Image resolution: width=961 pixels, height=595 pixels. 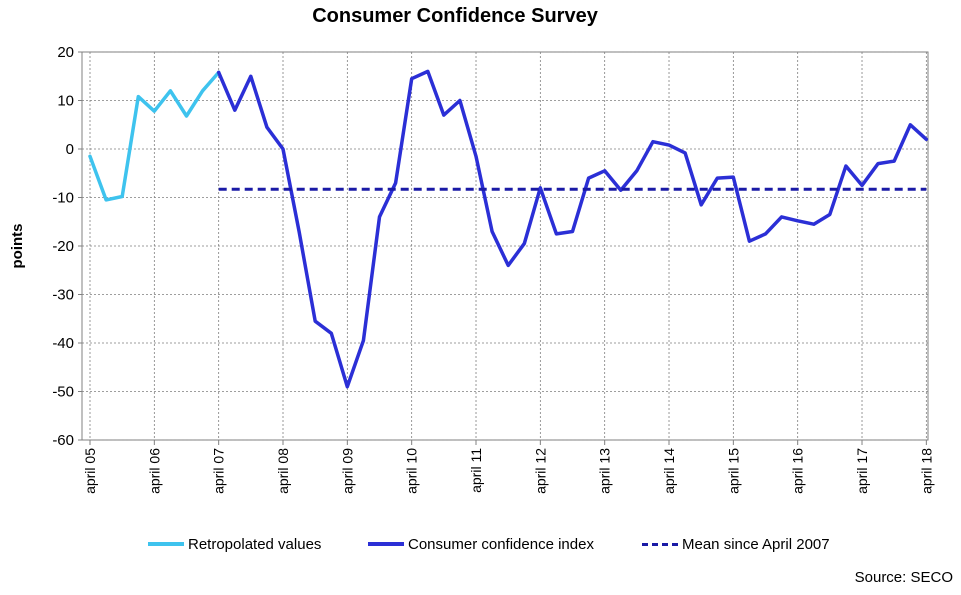 I want to click on x-tick-label: april 10, so click(x=412, y=471).